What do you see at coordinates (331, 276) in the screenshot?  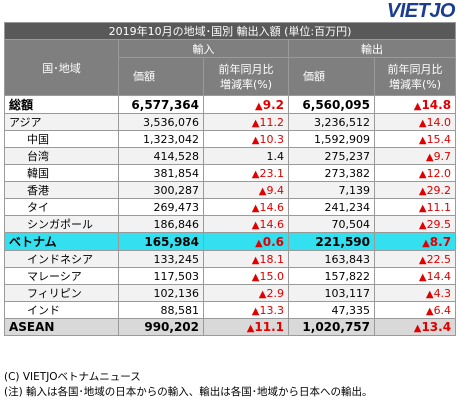 I see `export-value: 157,822` at bounding box center [331, 276].